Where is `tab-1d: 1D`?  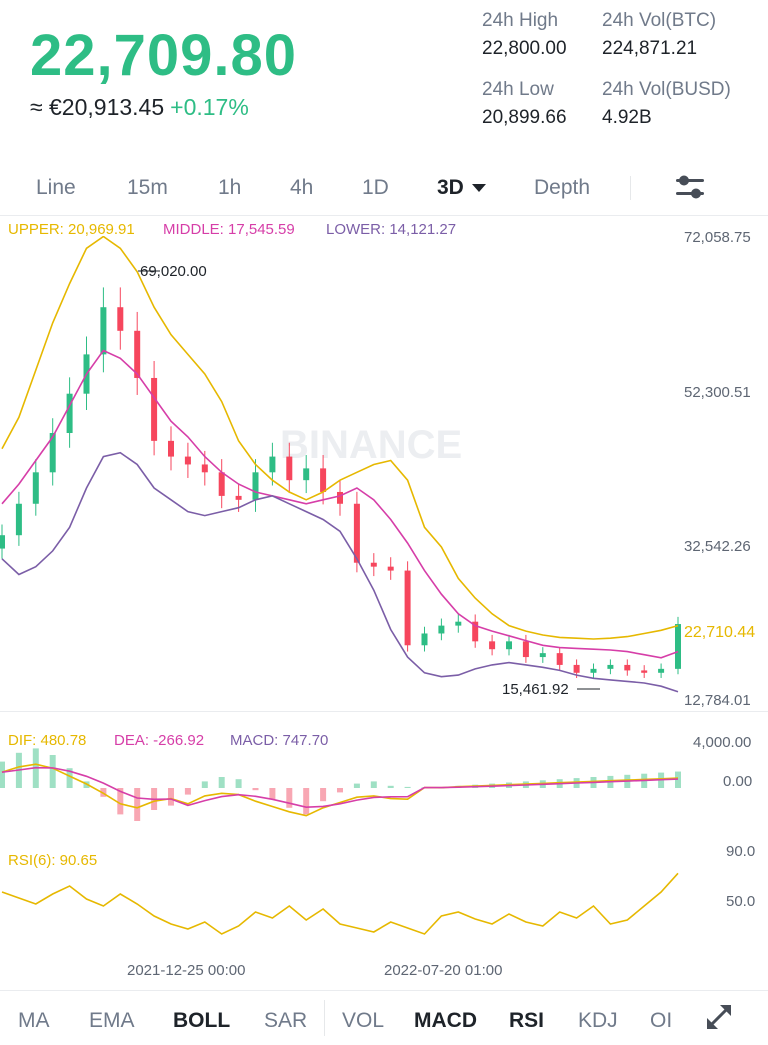 tab-1d: 1D is located at coordinates (375, 187).